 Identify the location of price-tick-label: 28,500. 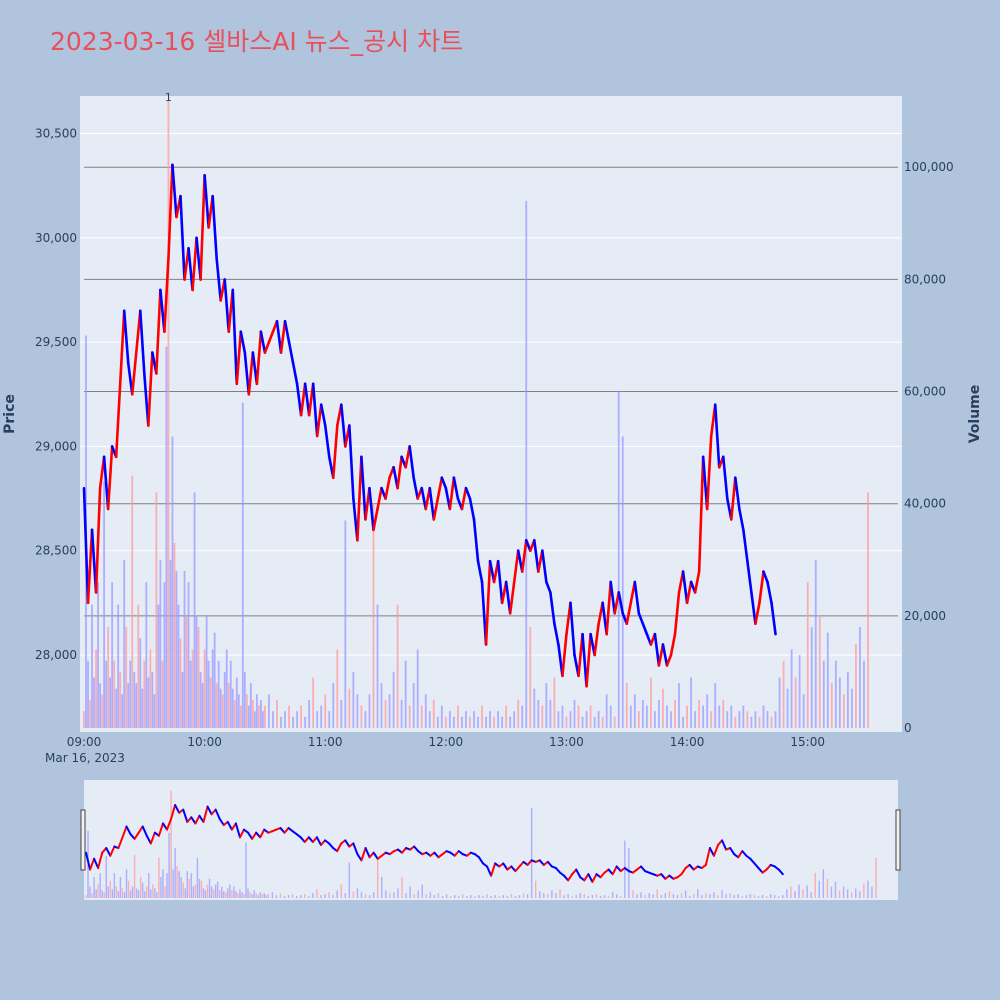
(56, 551).